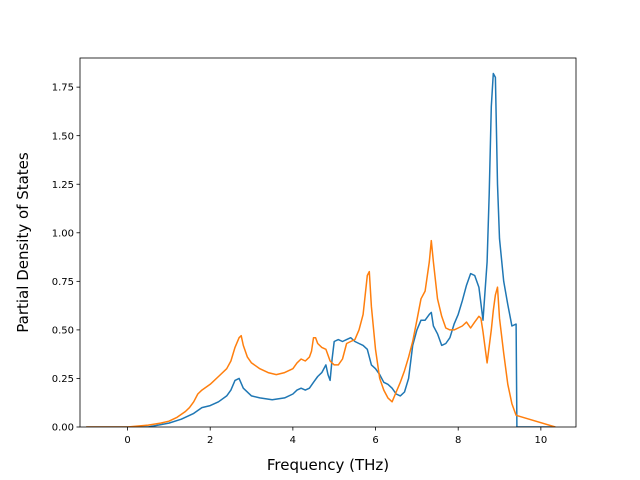 This screenshot has height=480, width=640. What do you see at coordinates (328, 465) in the screenshot?
I see `x-axis-label: Frequency (THz)` at bounding box center [328, 465].